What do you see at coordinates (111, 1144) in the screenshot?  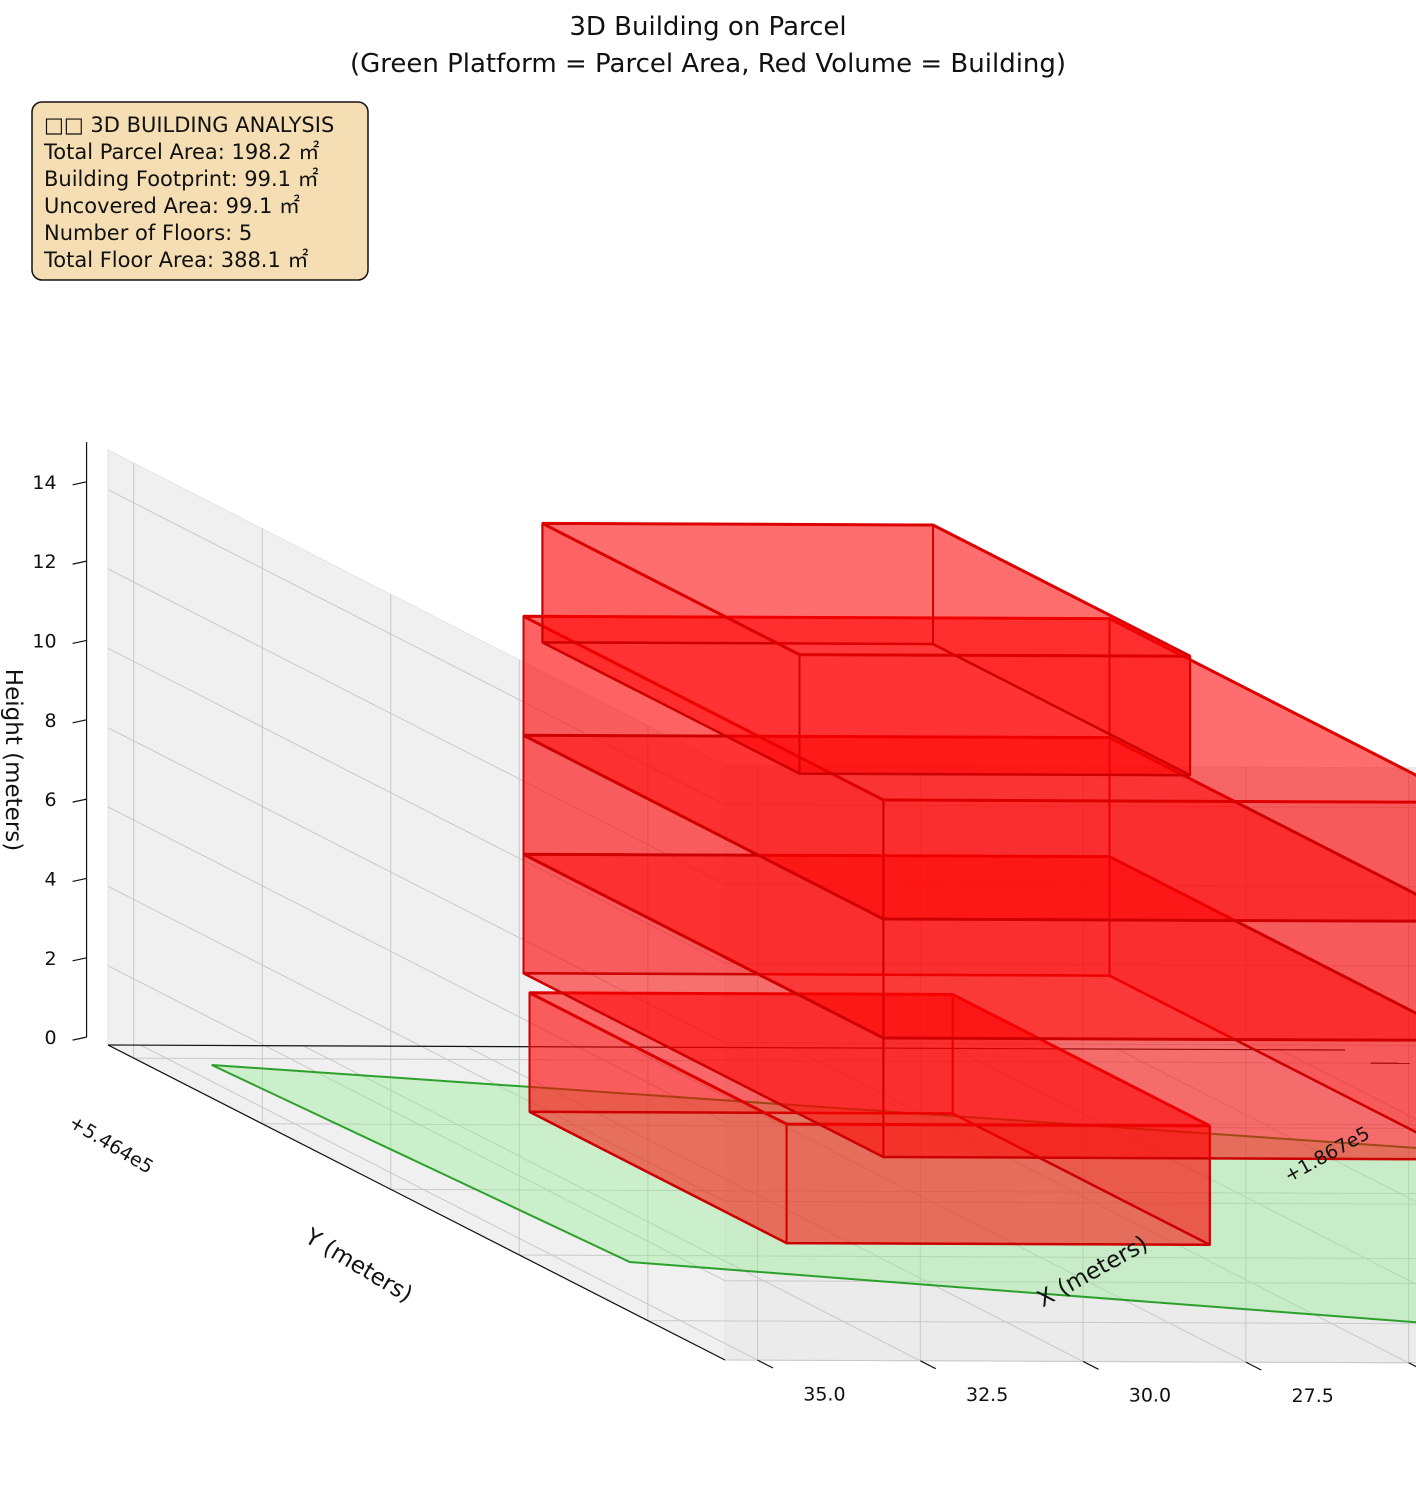 I see `y-offset-label: +5.464e5` at bounding box center [111, 1144].